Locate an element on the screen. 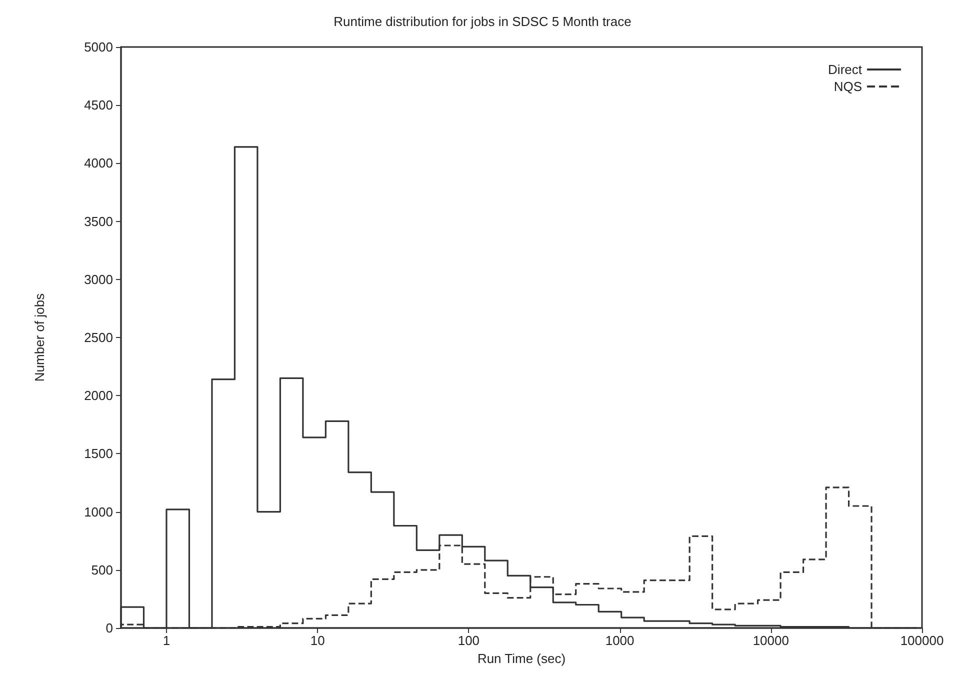  x-tick-label: 1 is located at coordinates (166, 640).